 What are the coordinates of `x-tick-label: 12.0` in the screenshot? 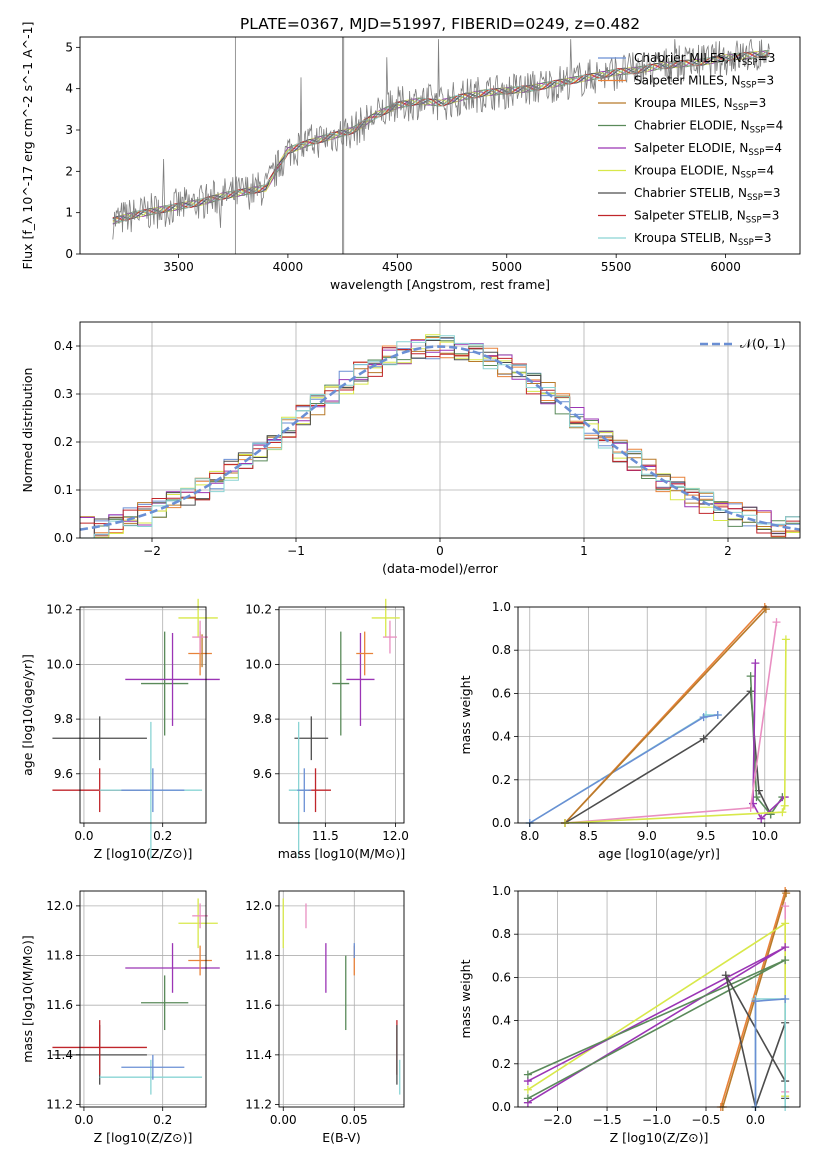 It's located at (395, 836).